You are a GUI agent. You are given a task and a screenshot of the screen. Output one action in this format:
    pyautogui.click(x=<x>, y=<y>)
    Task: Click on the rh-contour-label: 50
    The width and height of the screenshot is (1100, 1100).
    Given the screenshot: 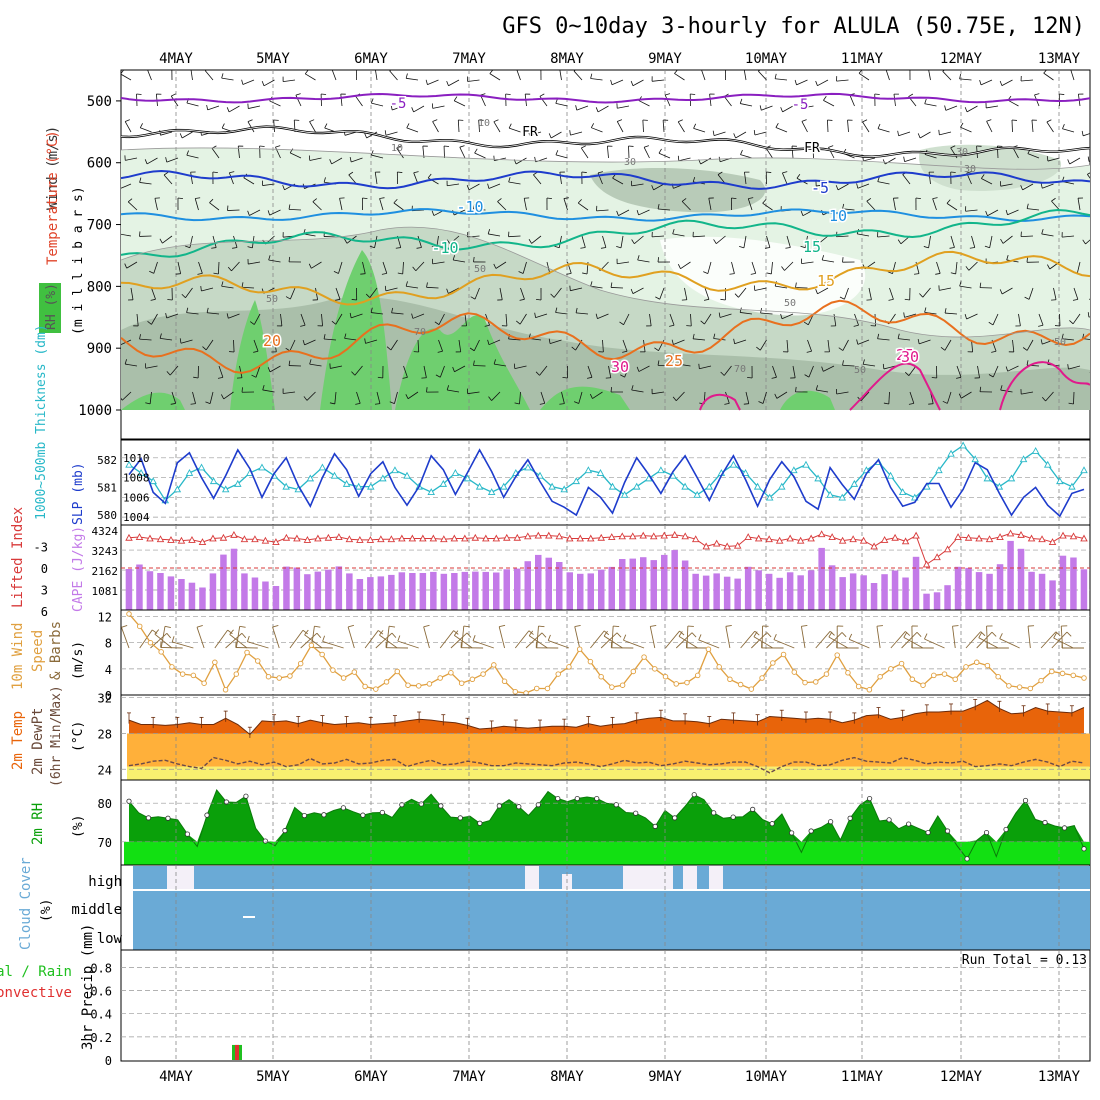 What is the action you would take?
    pyautogui.click(x=860, y=370)
    